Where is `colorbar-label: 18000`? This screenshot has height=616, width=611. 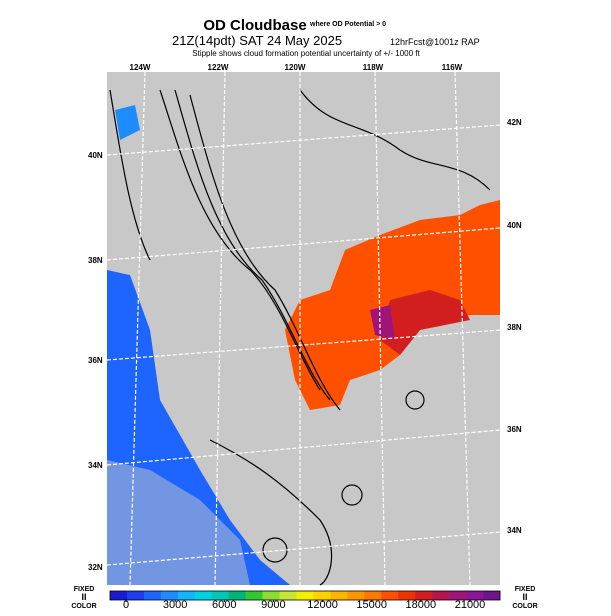 colorbar-label: 18000 is located at coordinates (421, 605).